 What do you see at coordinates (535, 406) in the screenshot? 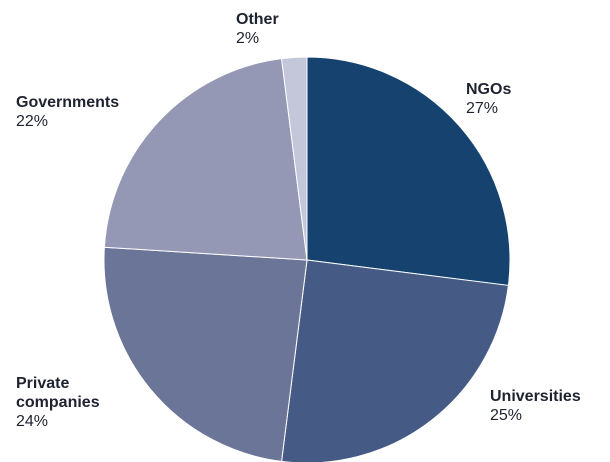
I see `slice-label-universities: Universities 25%` at bounding box center [535, 406].